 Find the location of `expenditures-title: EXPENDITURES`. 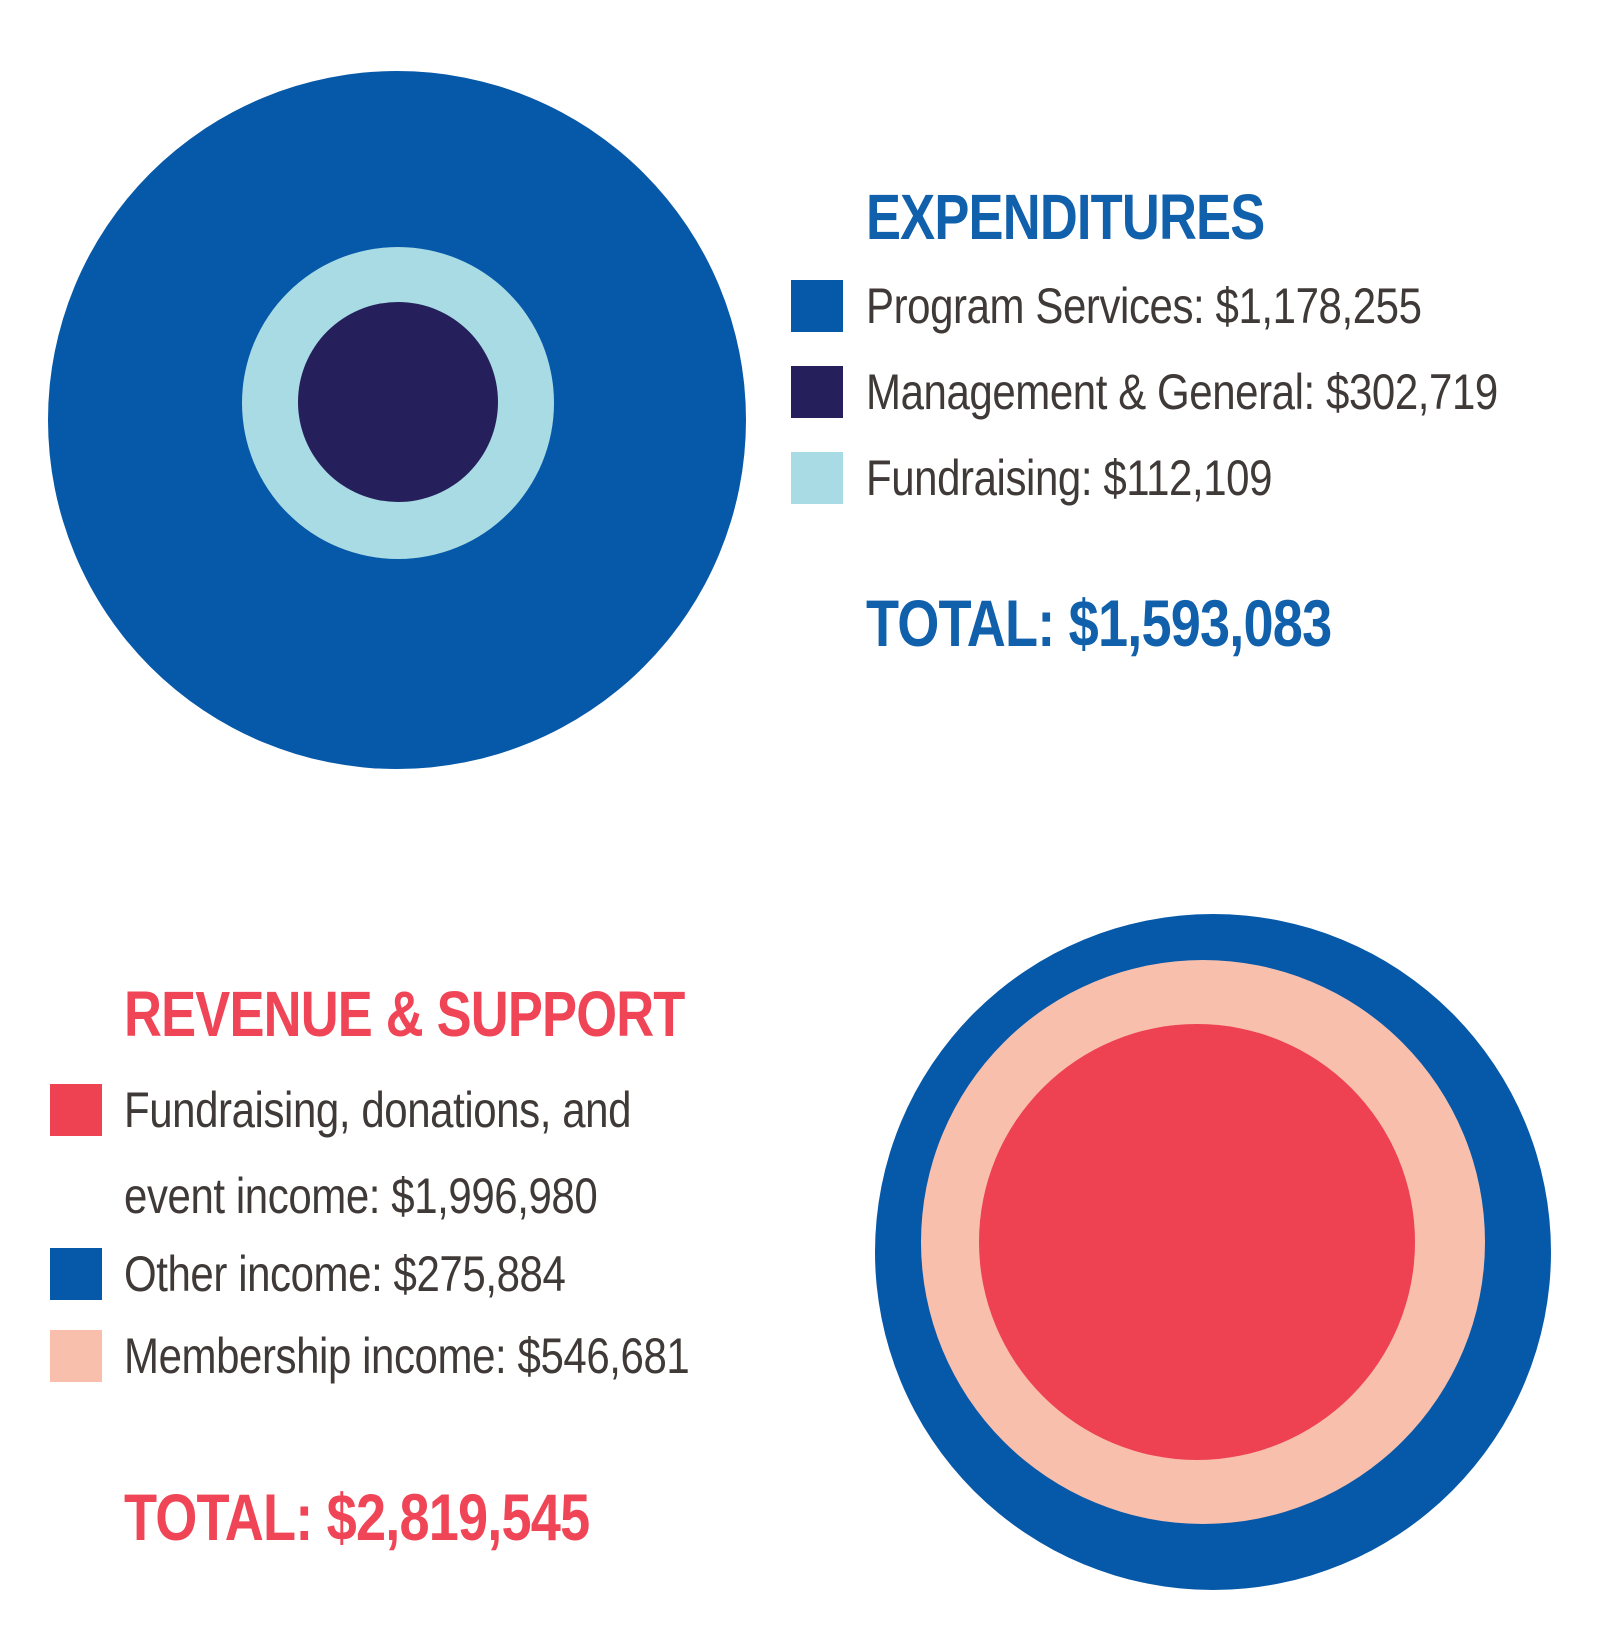

expenditures-title: EXPENDITURES is located at coordinates (1065, 217).